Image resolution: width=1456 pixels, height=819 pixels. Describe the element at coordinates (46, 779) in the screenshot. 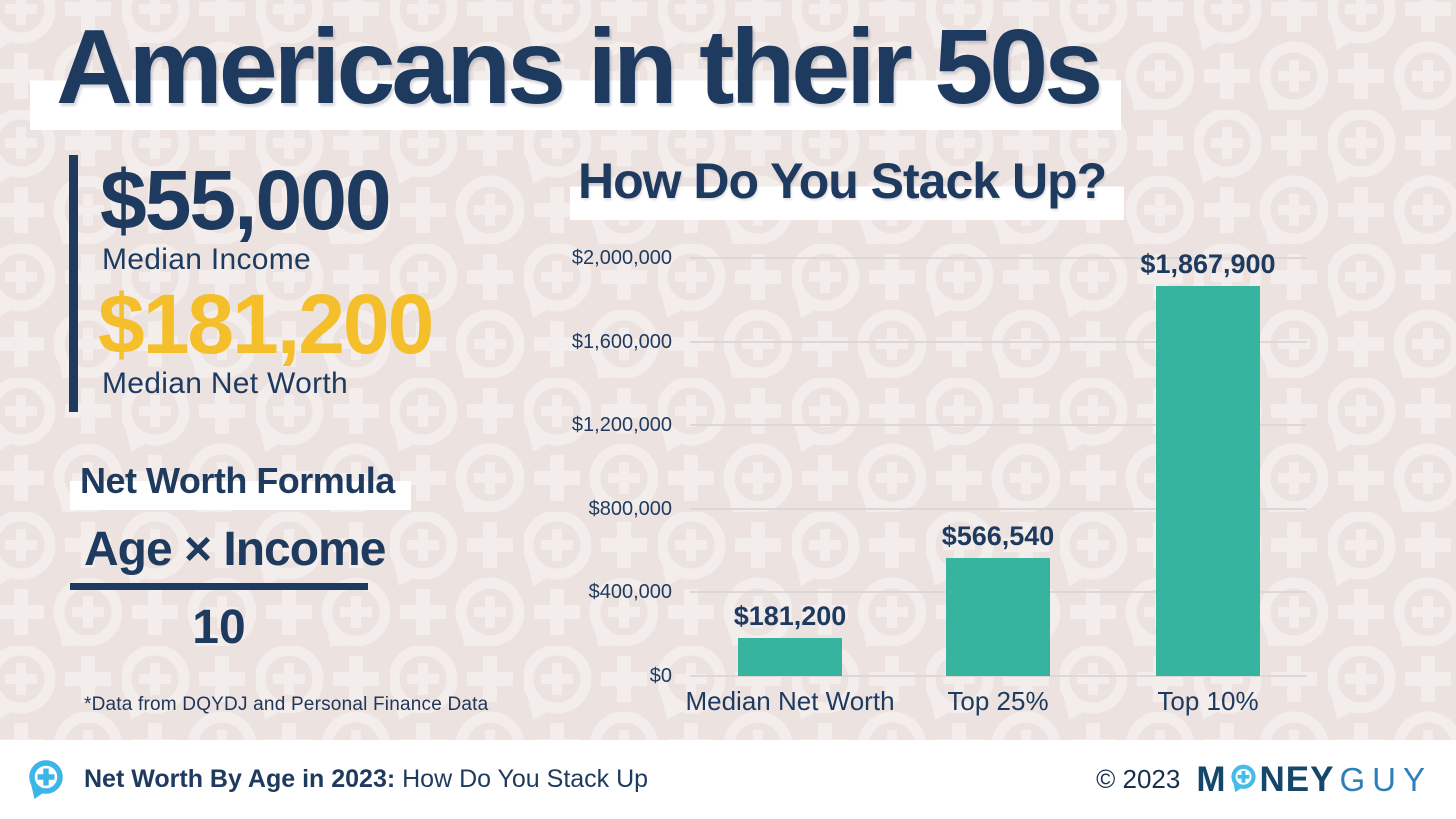

I see `speech-bubble-plus-icon` at that location.